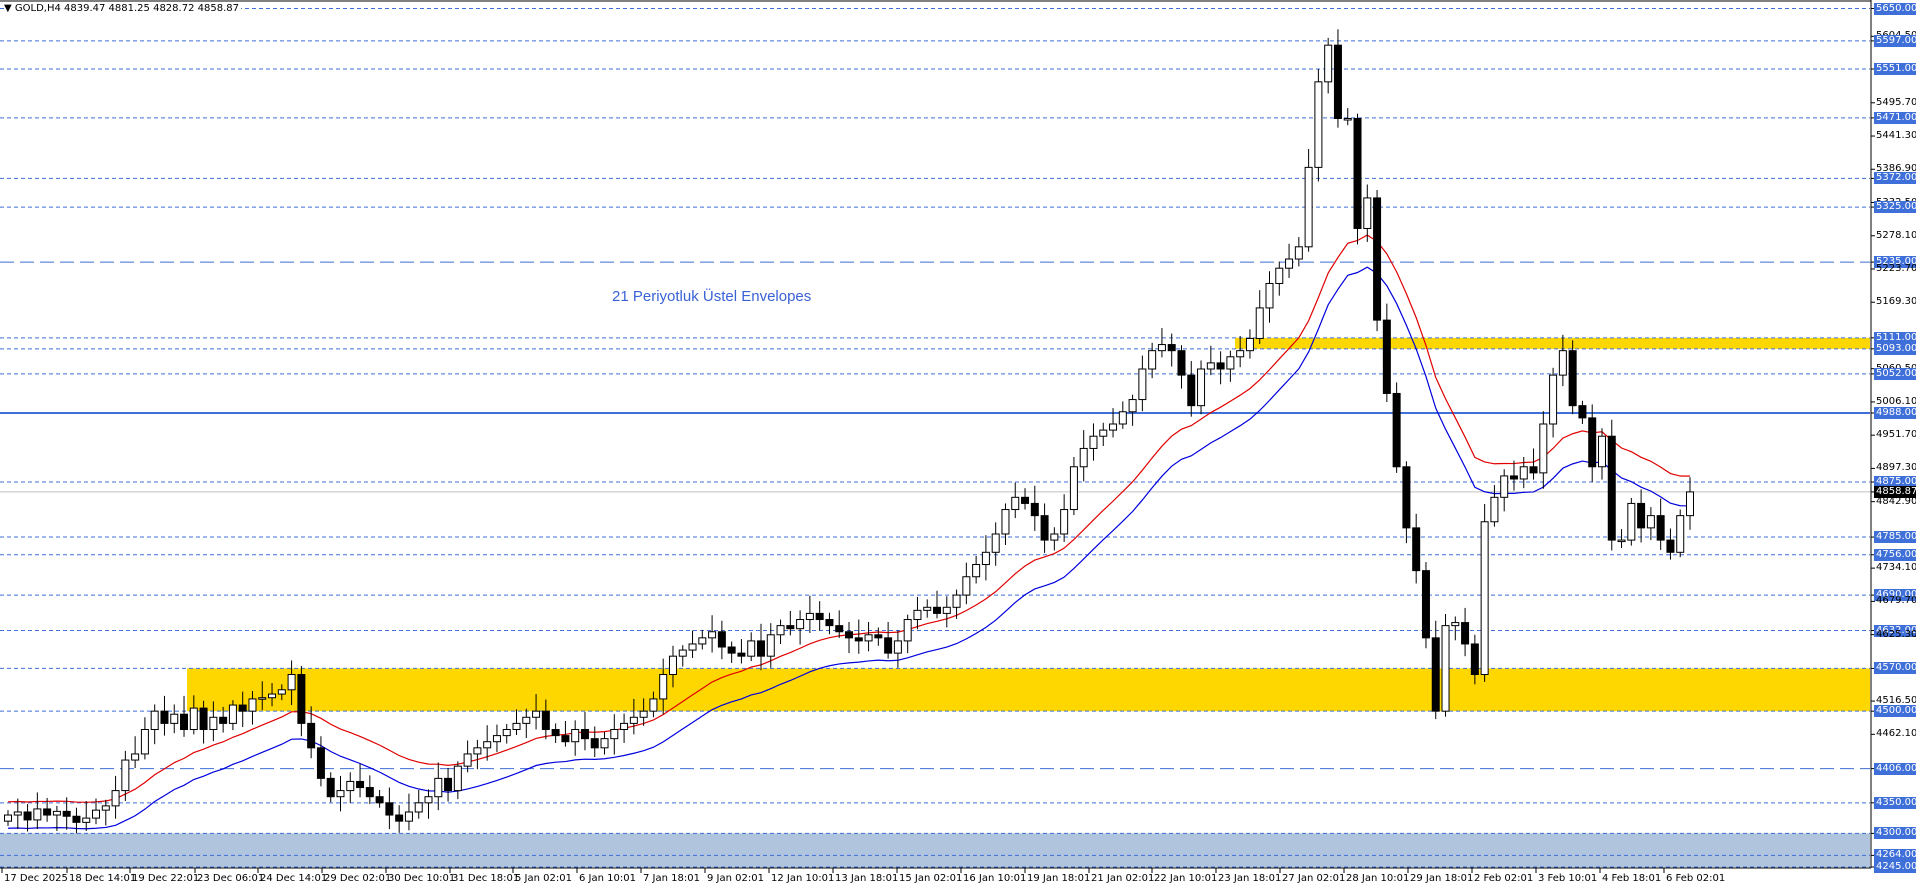  I want to click on time-label: 19 Jan 18:01, so click(1059, 878).